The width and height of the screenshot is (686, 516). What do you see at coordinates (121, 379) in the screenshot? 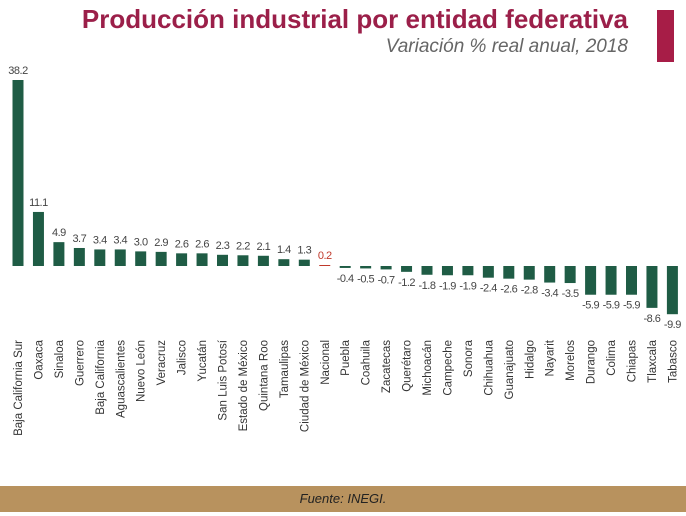
I see `category-label: Aguascalientes` at bounding box center [121, 379].